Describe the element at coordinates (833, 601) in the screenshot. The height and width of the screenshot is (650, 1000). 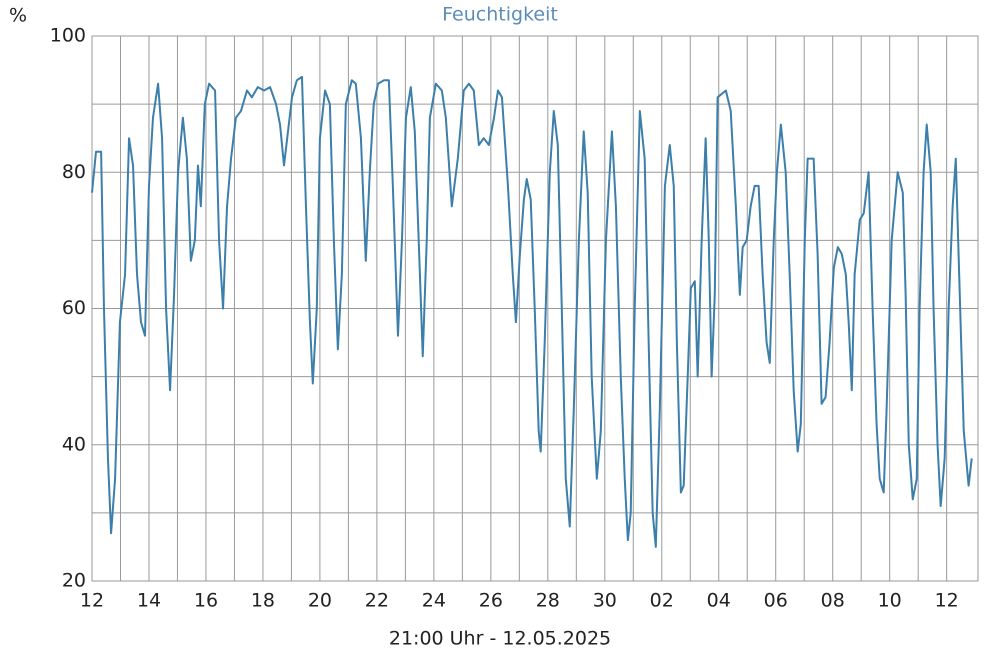
I see `x-tick-label: 08` at that location.